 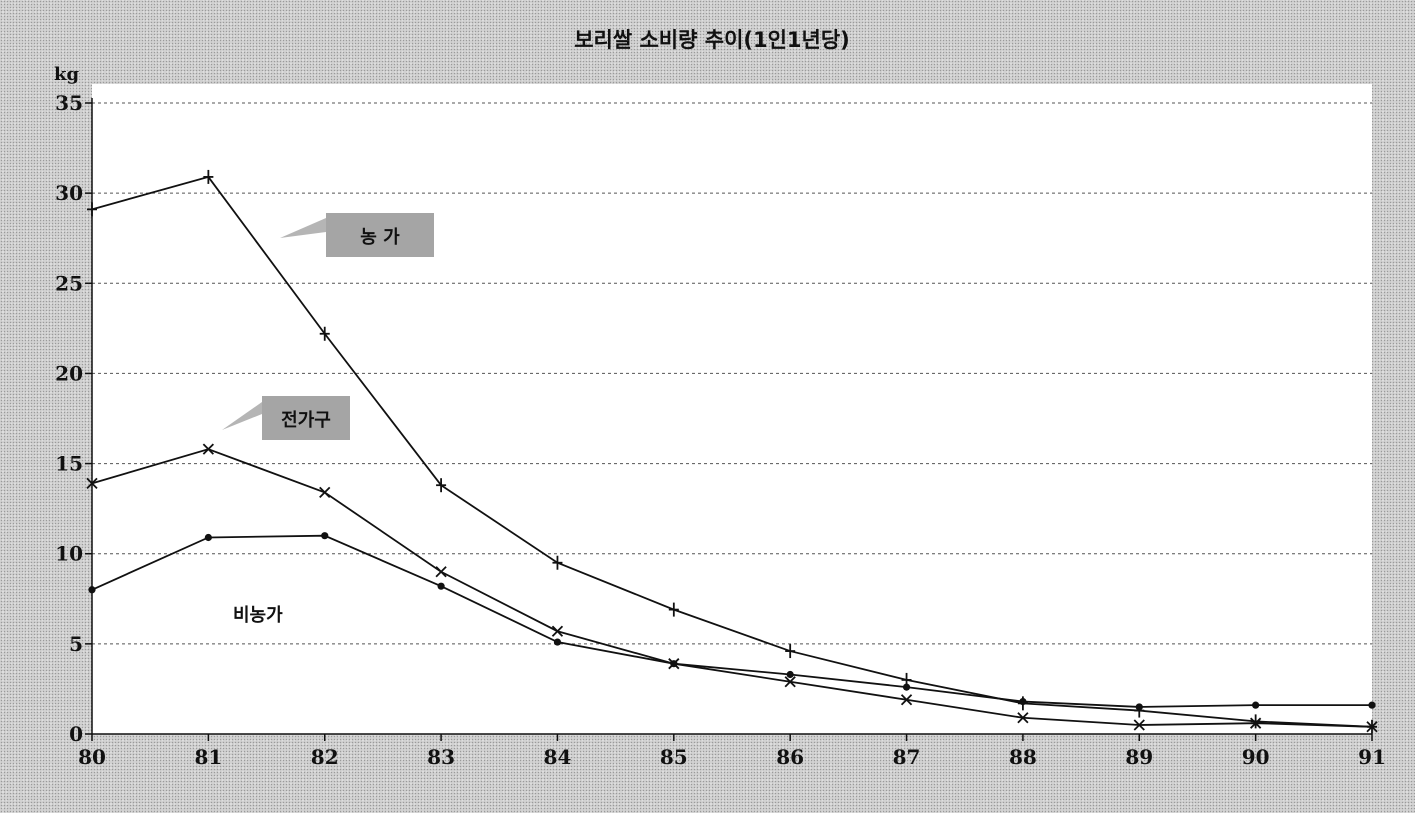 I want to click on y-tick-label: 0, so click(x=76, y=734).